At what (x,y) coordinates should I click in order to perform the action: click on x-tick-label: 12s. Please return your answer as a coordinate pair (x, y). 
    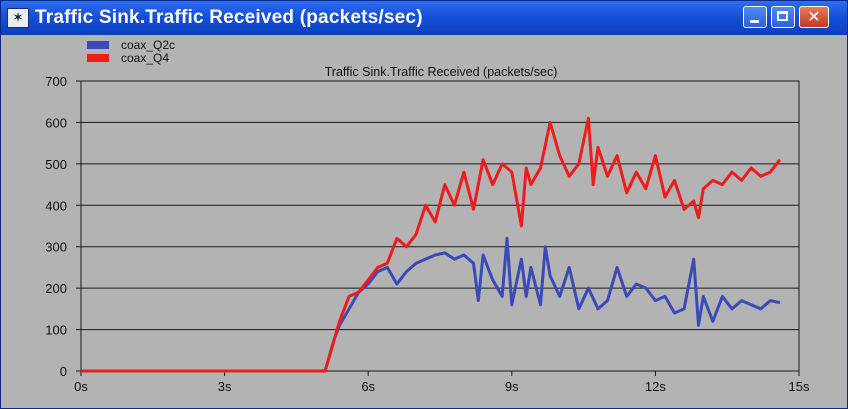
    Looking at the image, I should click on (655, 386).